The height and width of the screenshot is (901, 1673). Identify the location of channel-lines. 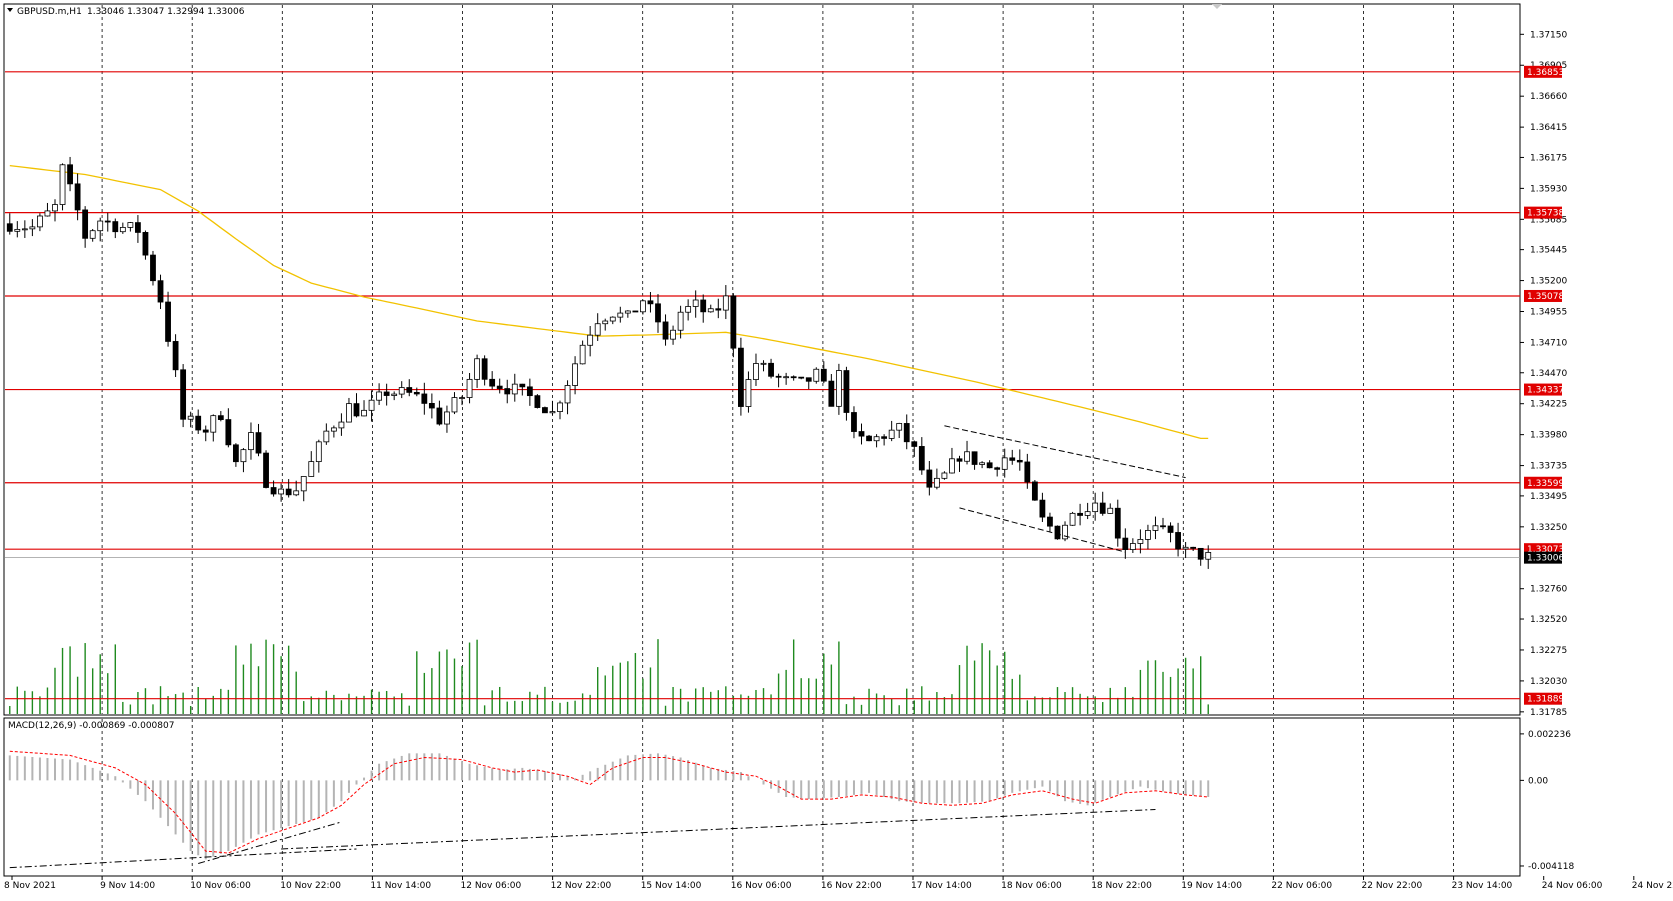
(1065, 489).